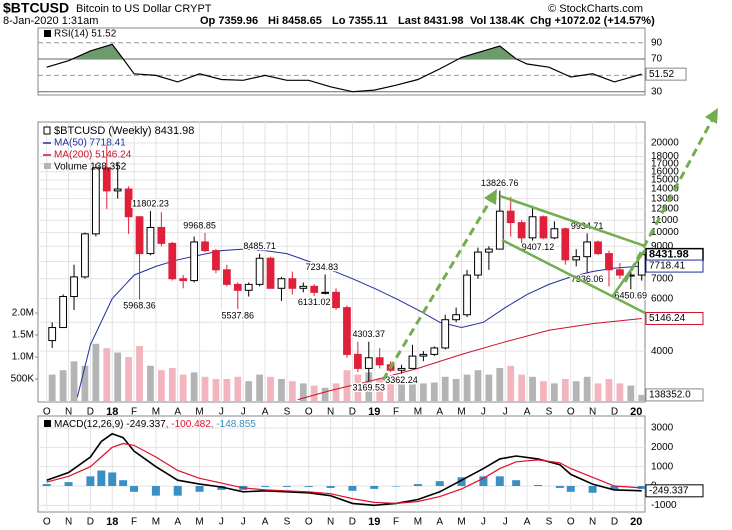 The width and height of the screenshot is (732, 530). I want to click on value-tag-label: 7718.41, so click(667, 266).